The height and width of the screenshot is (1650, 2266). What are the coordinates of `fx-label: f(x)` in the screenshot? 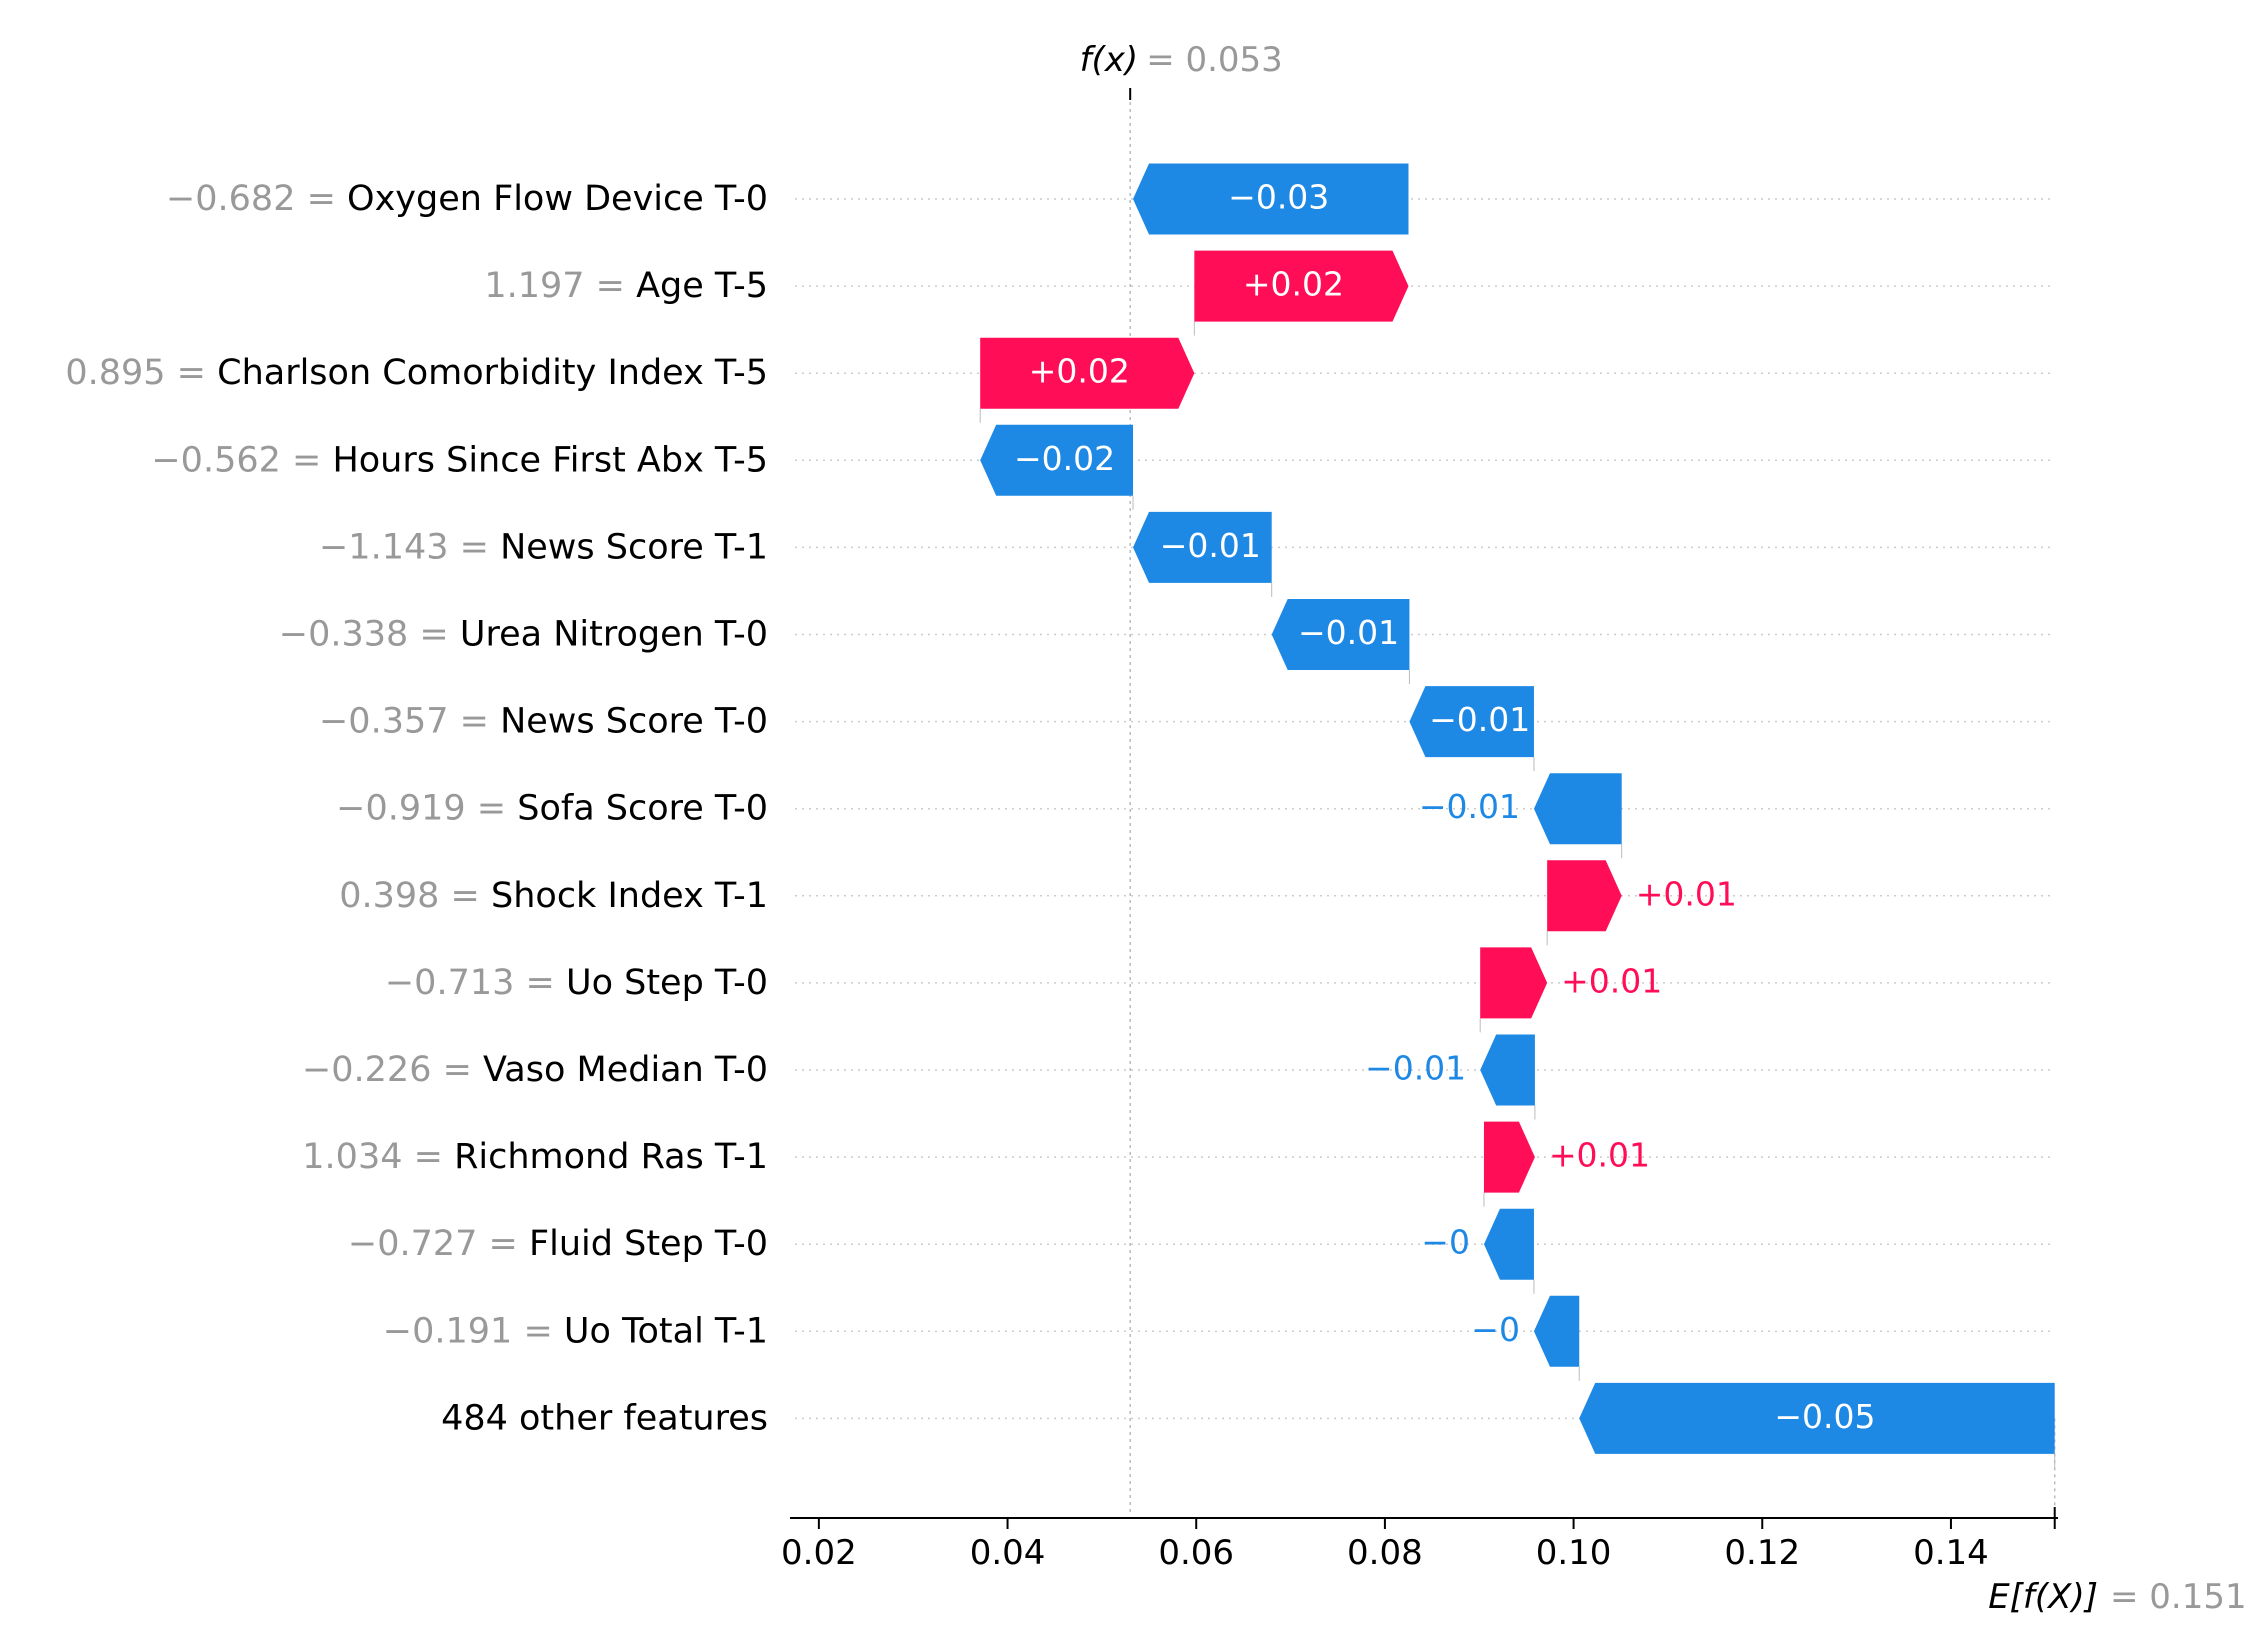 It's located at (1109, 60).